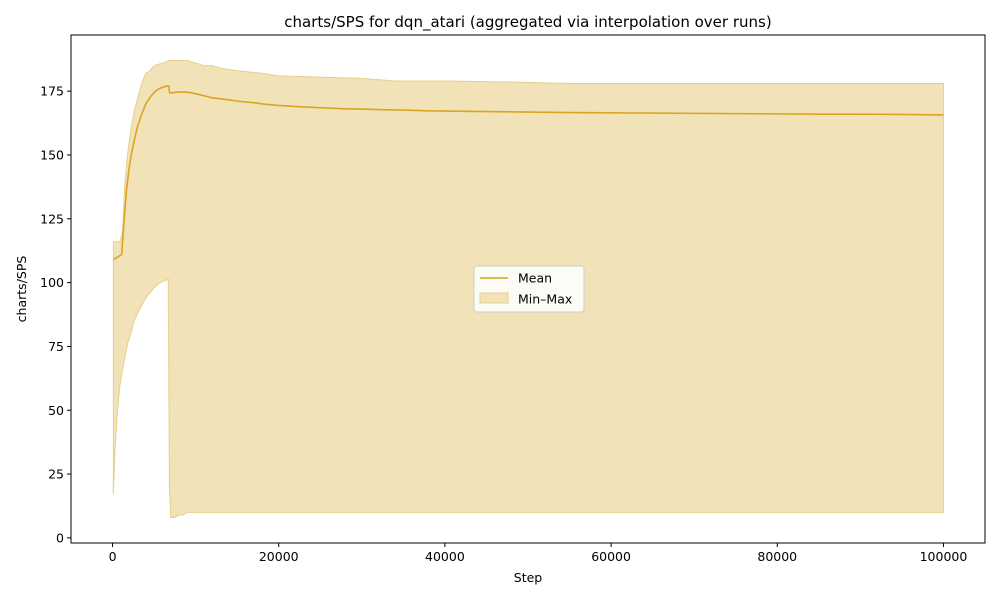  I want to click on y-tick-label: 125, so click(52, 218).